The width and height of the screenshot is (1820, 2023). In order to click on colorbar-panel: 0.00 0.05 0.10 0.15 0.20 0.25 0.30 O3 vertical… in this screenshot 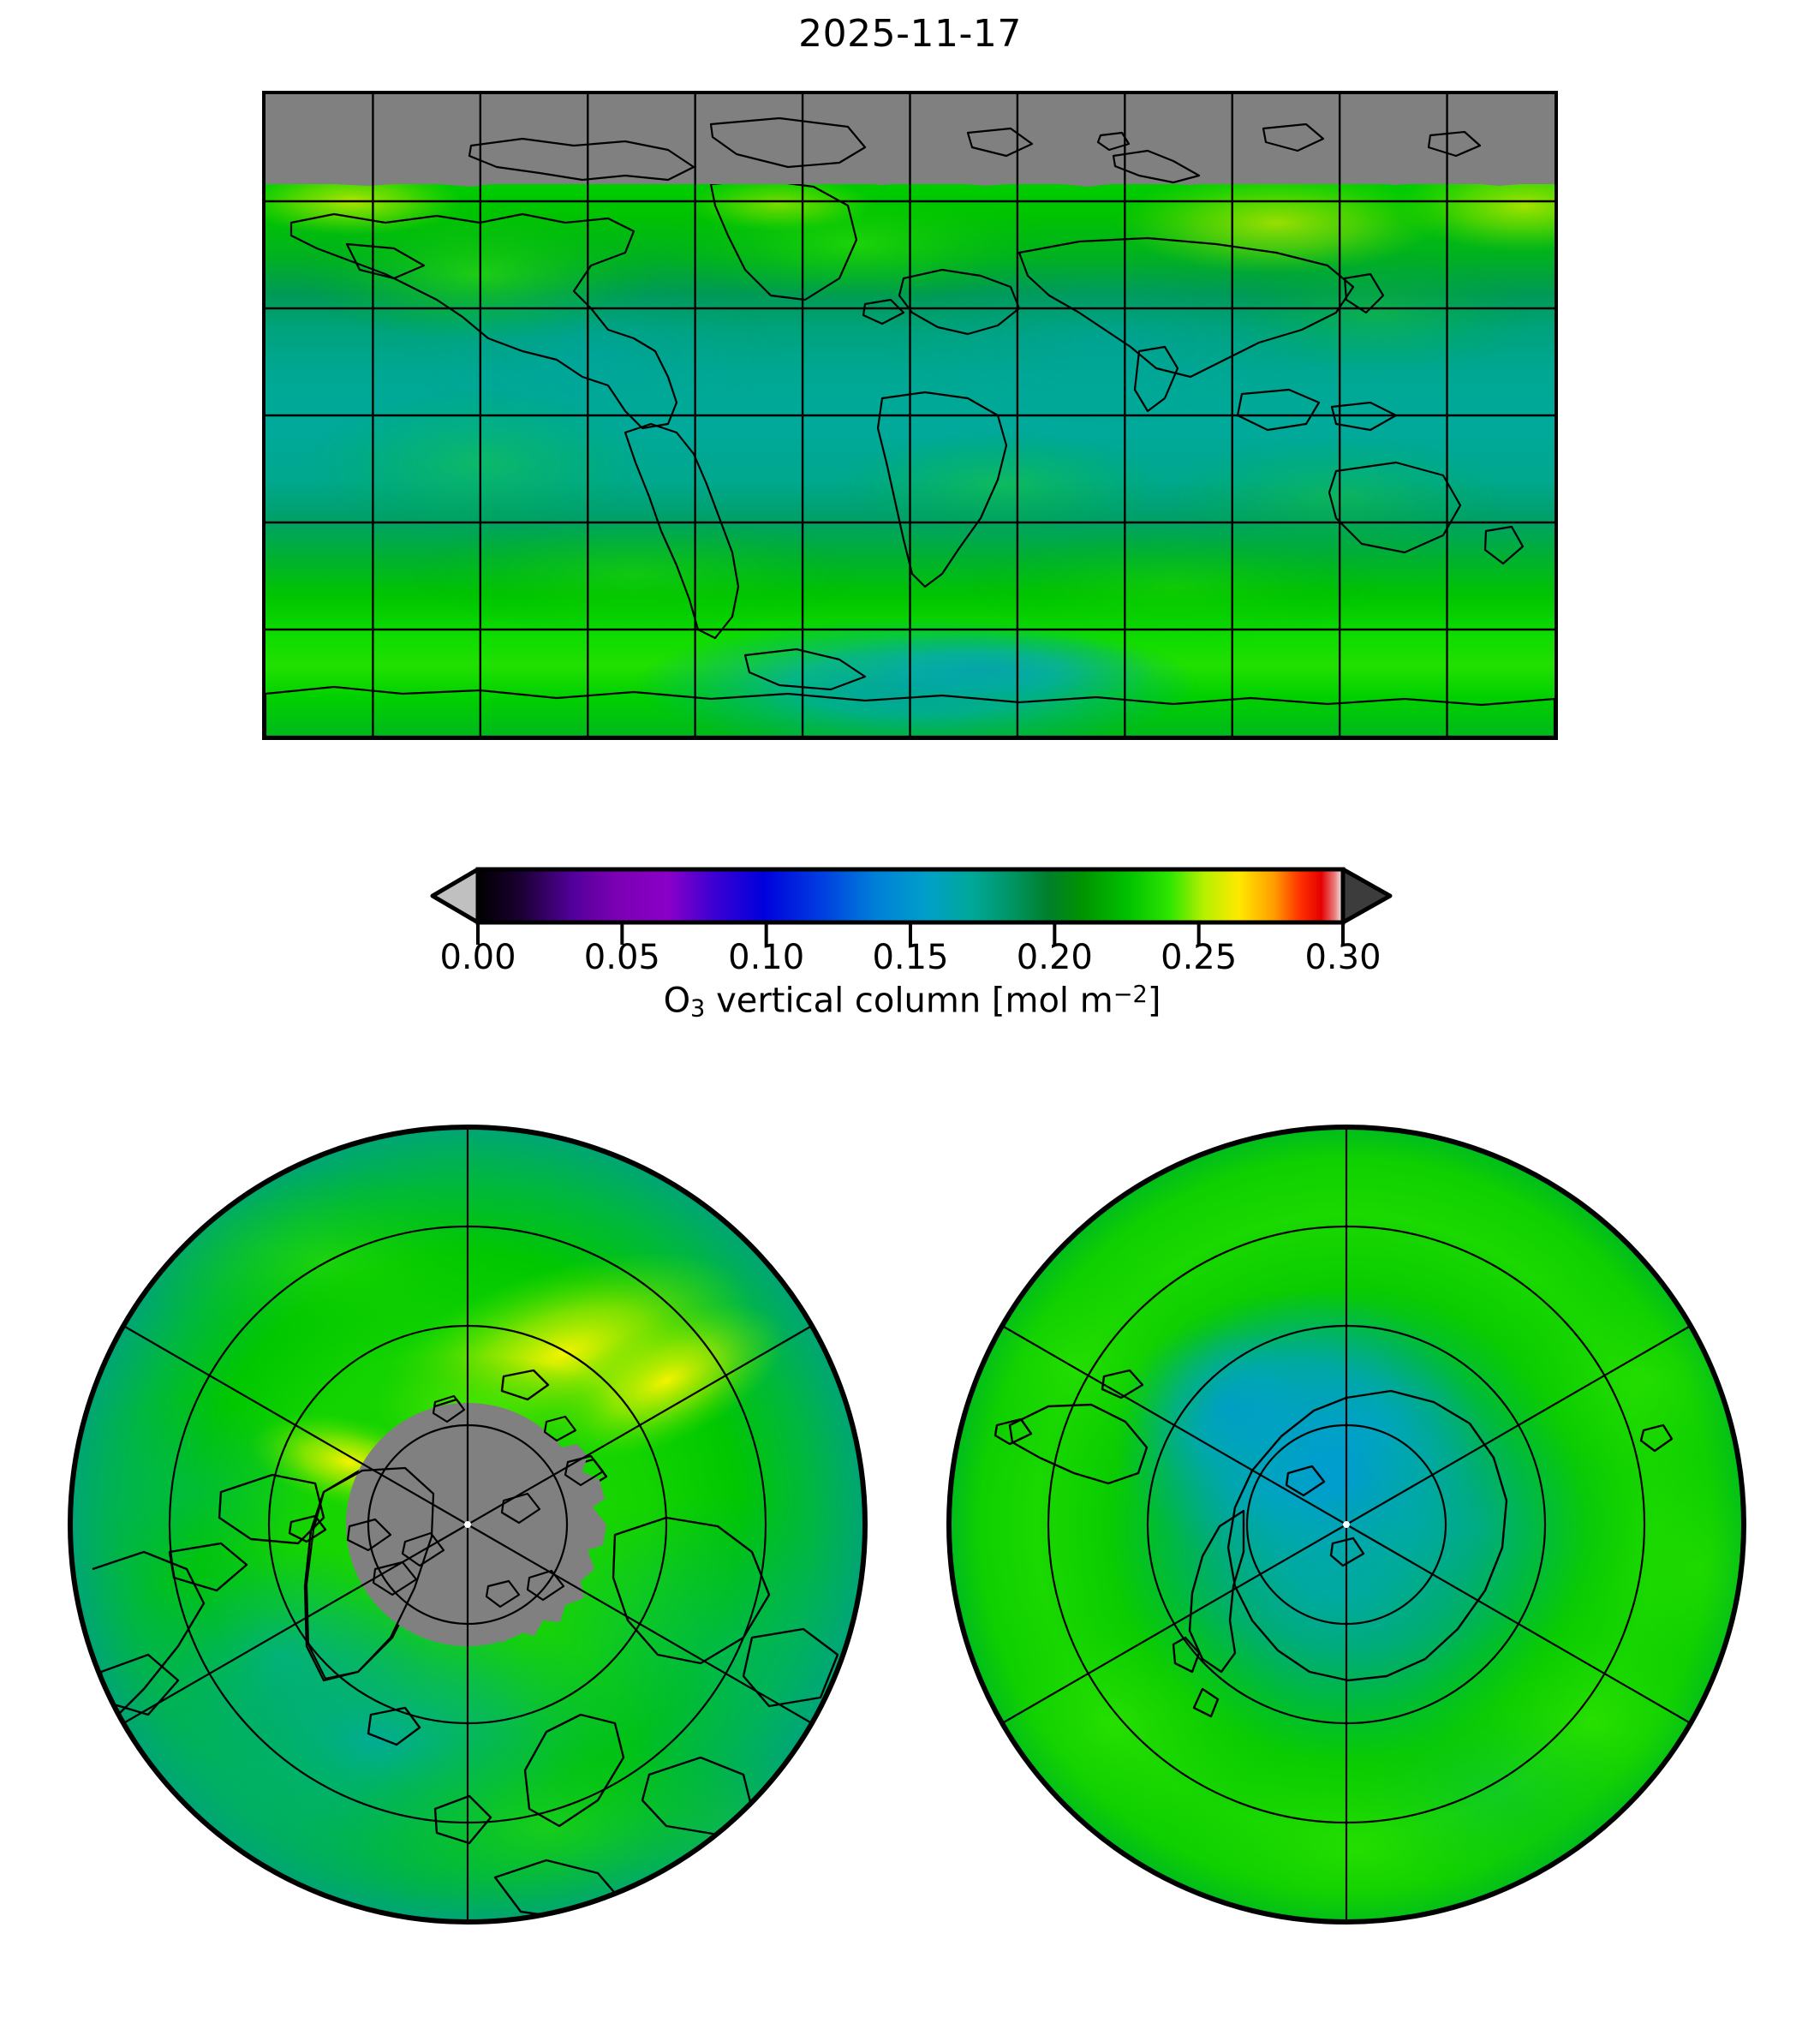, I will do `click(912, 946)`.